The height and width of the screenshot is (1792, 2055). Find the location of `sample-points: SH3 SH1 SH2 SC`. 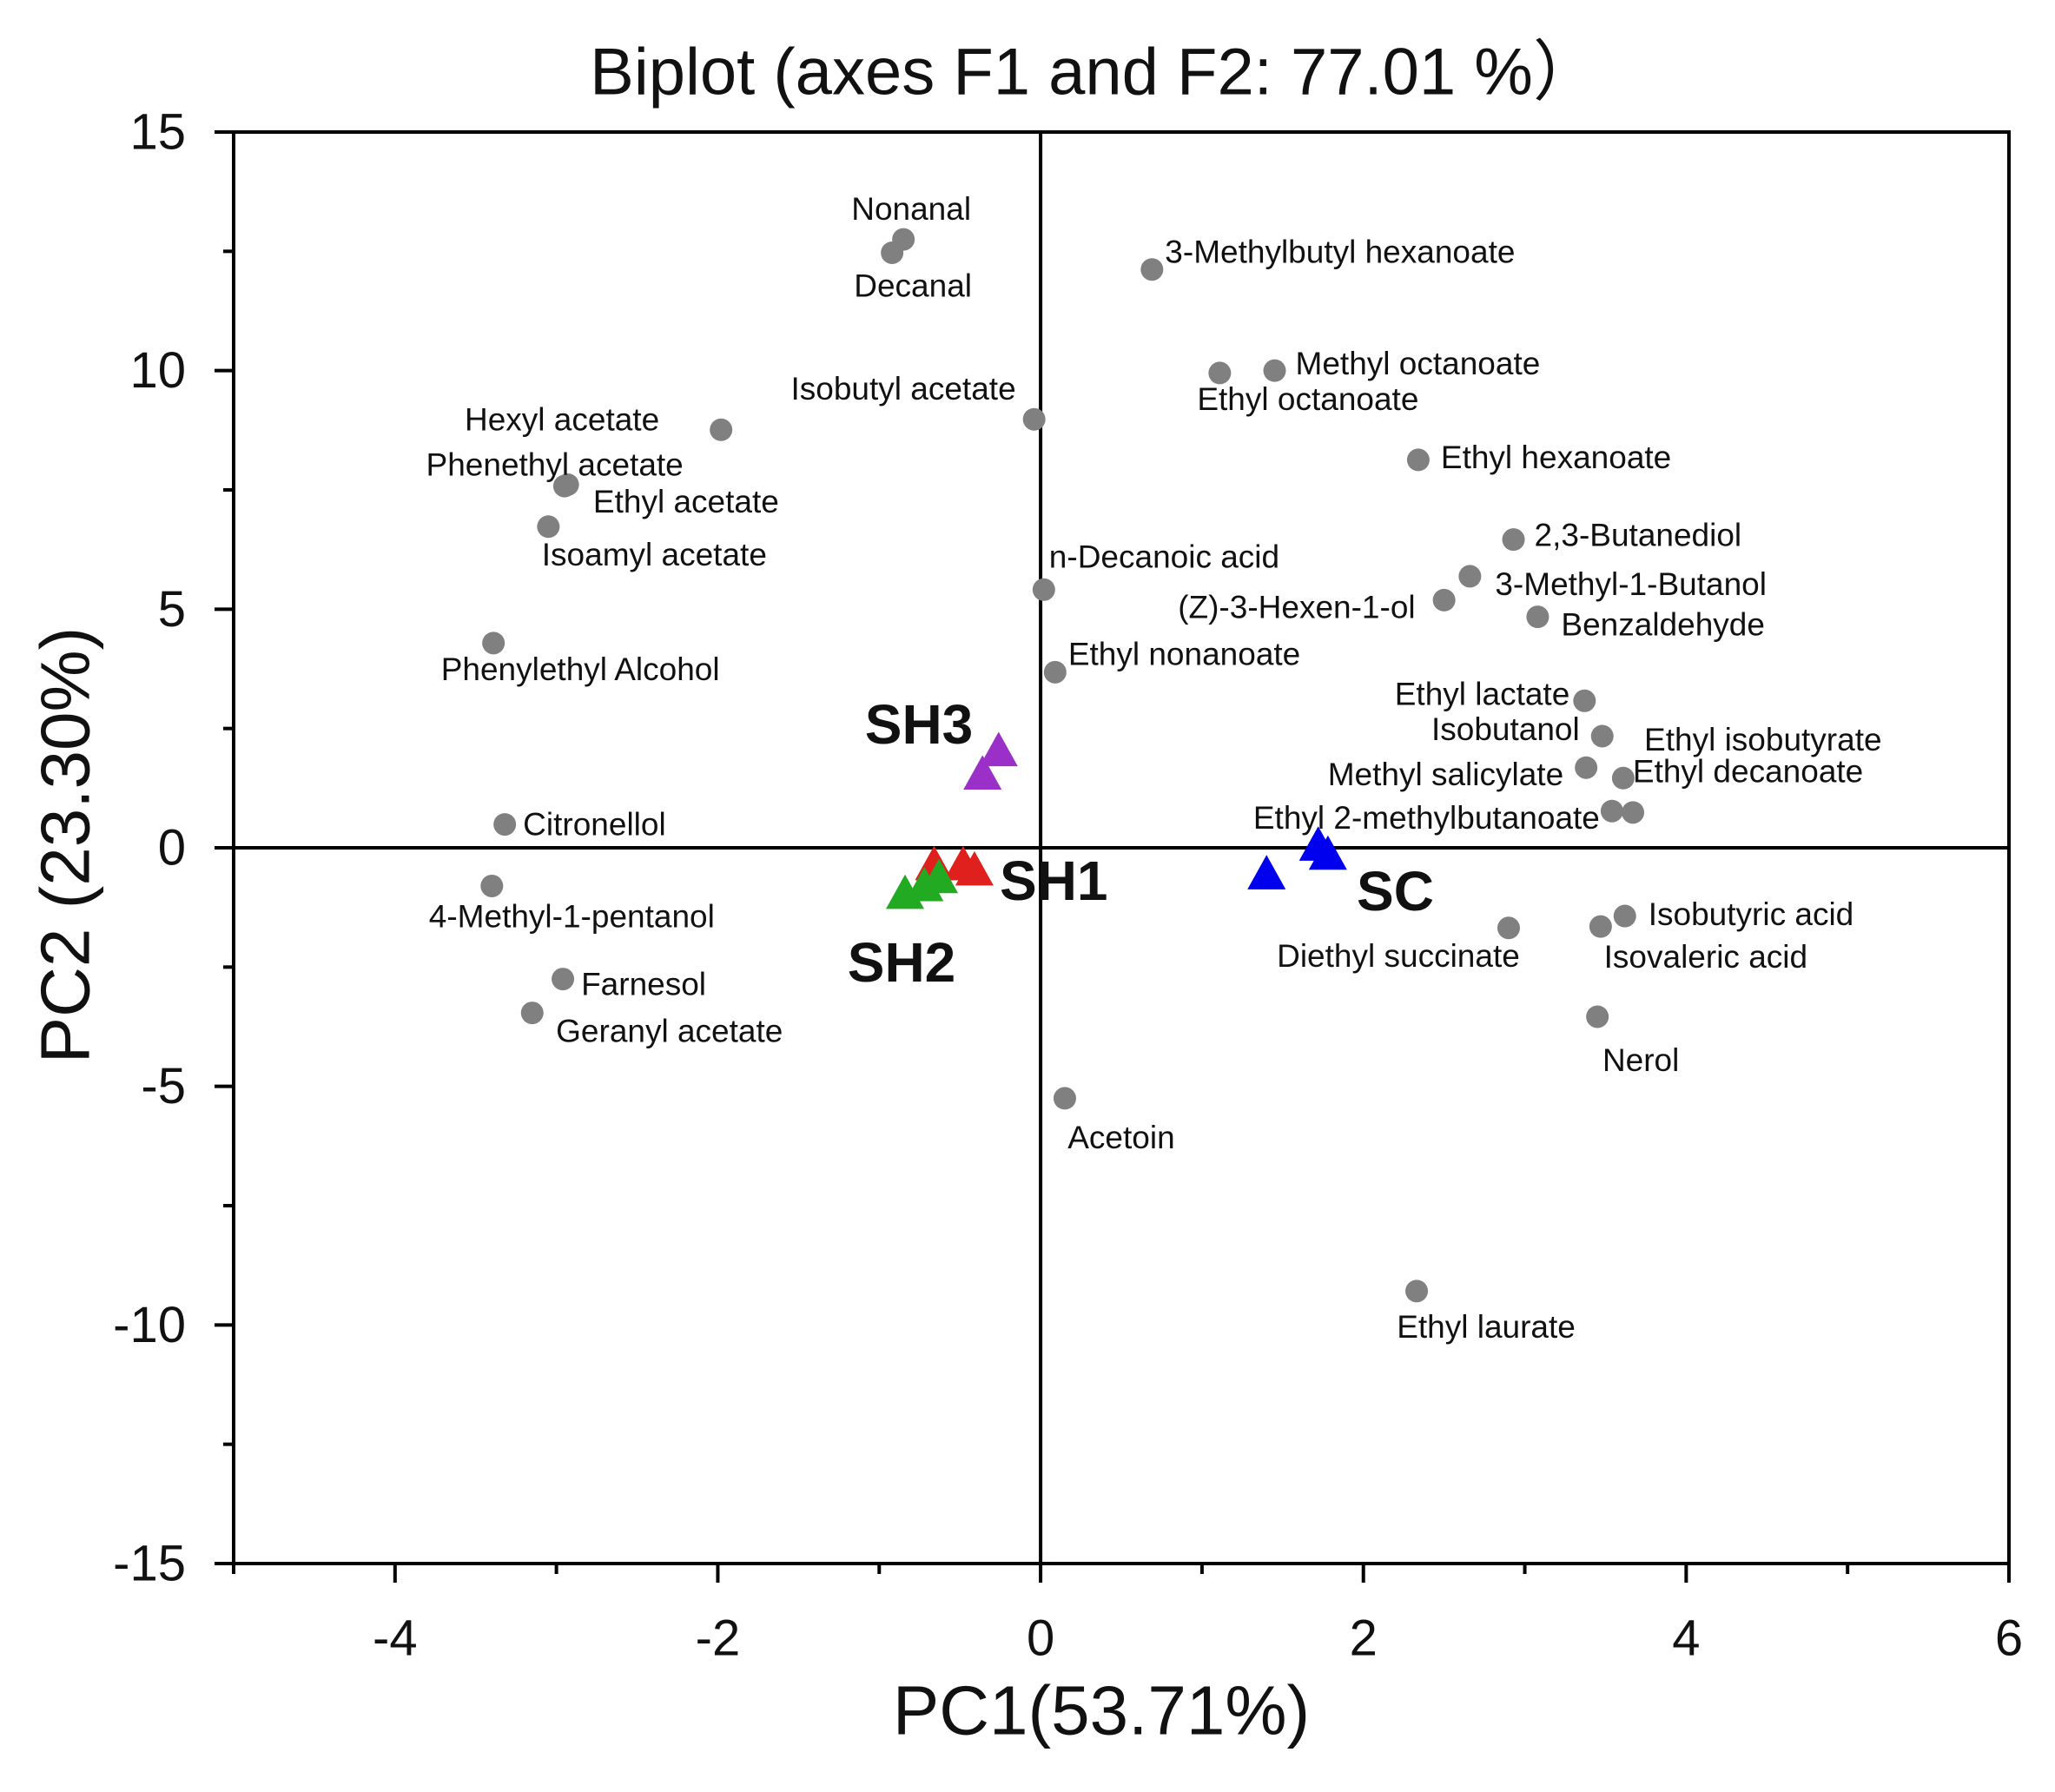

sample-points: SH3 SH1 SH2 SC is located at coordinates (1141, 843).